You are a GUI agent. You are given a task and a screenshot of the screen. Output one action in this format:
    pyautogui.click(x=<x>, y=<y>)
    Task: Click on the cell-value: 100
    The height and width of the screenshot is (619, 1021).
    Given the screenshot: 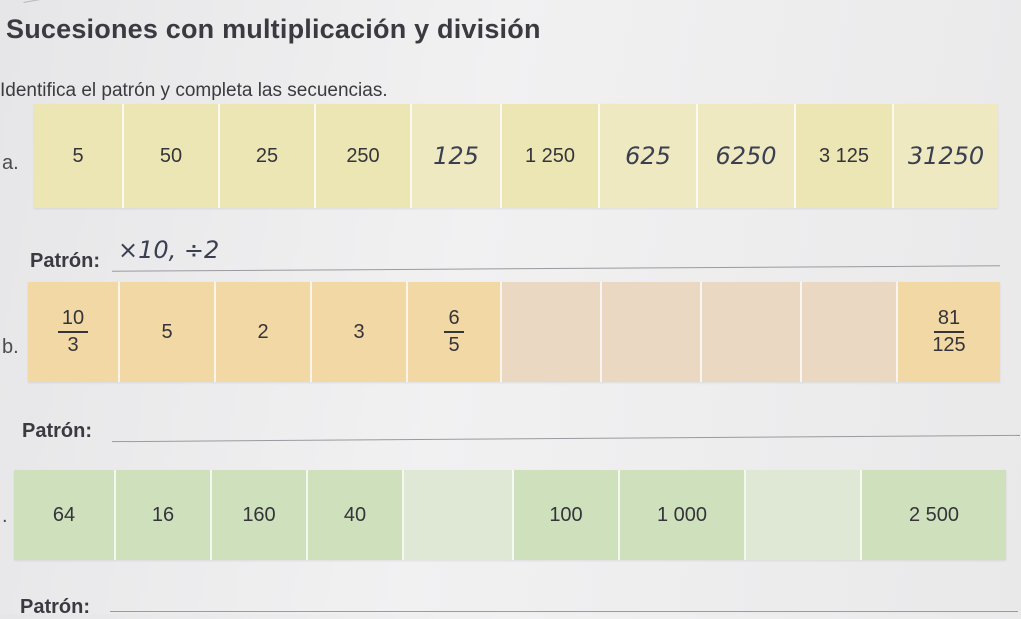 What is the action you would take?
    pyautogui.click(x=566, y=514)
    